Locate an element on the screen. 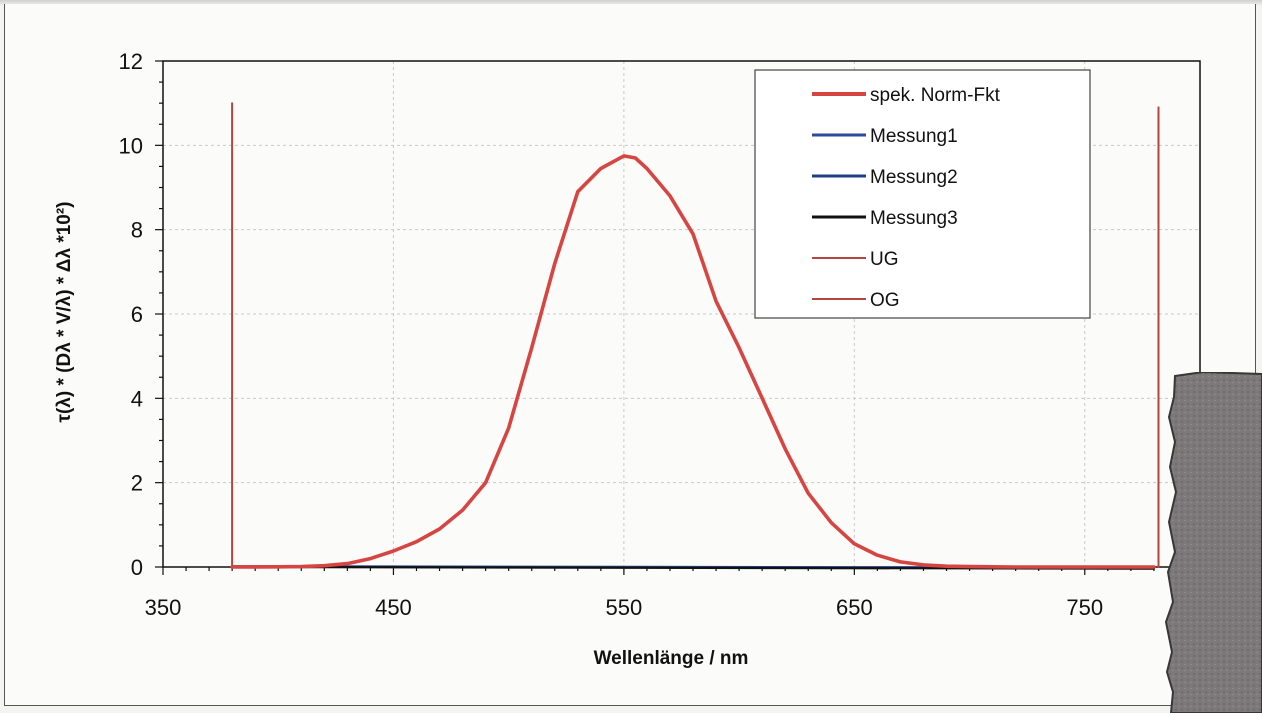 This screenshot has width=1262, height=713. legend-entry: spek. Norm-Fkt is located at coordinates (935, 95).